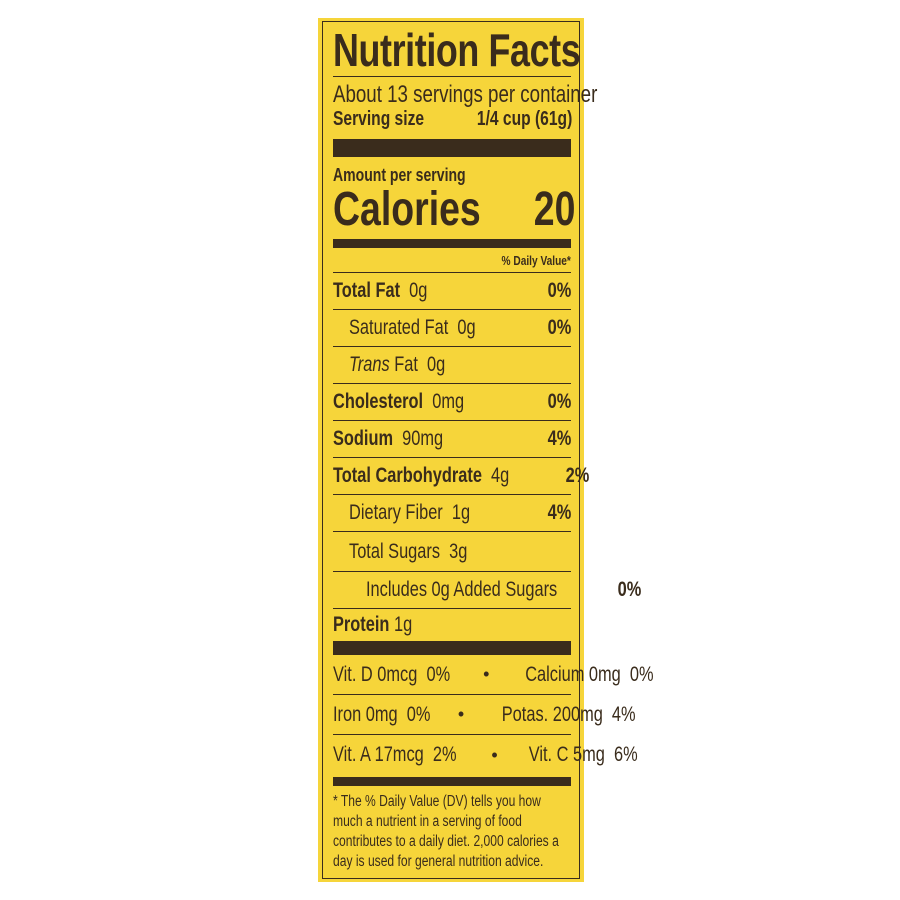  What do you see at coordinates (500, 475) in the screenshot?
I see `nutrient-amount: 4g` at bounding box center [500, 475].